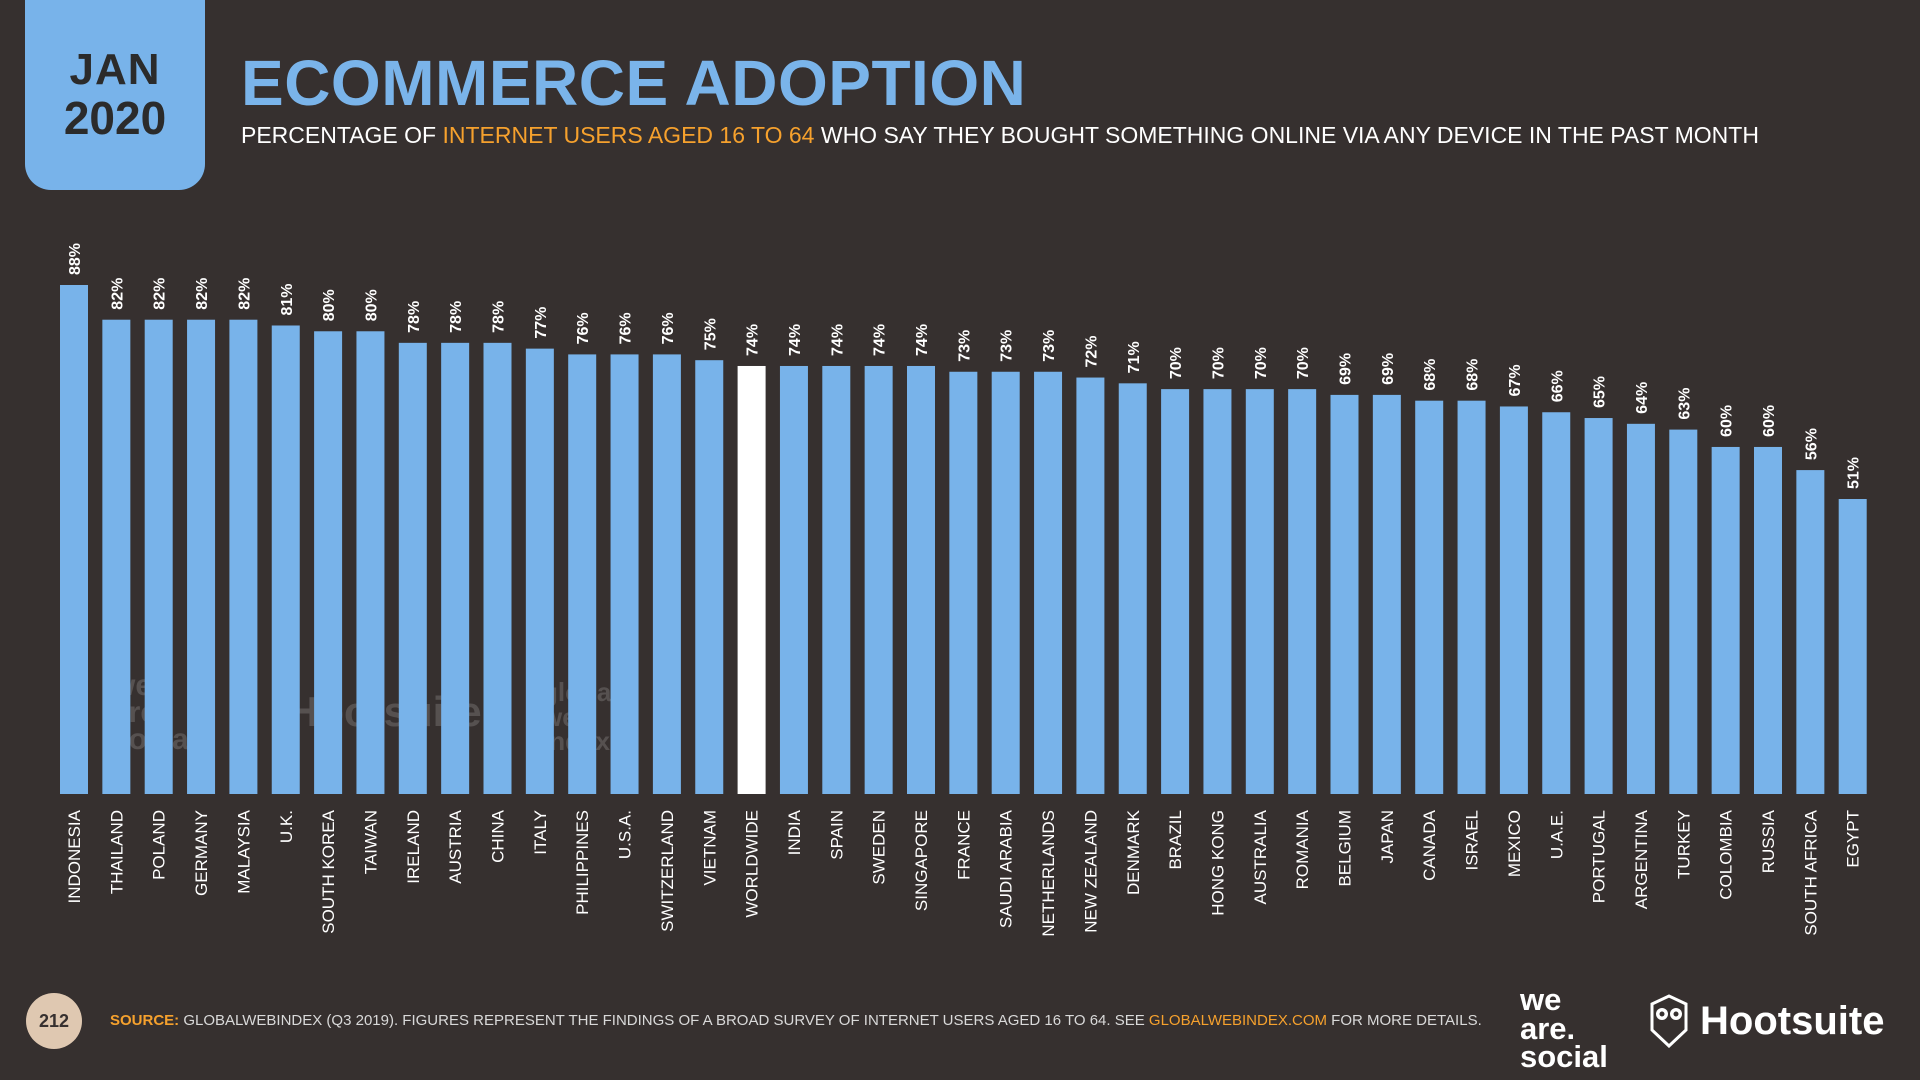 Image resolution: width=1920 pixels, height=1080 pixels. I want to click on category-label: SWEDEN, so click(879, 847).